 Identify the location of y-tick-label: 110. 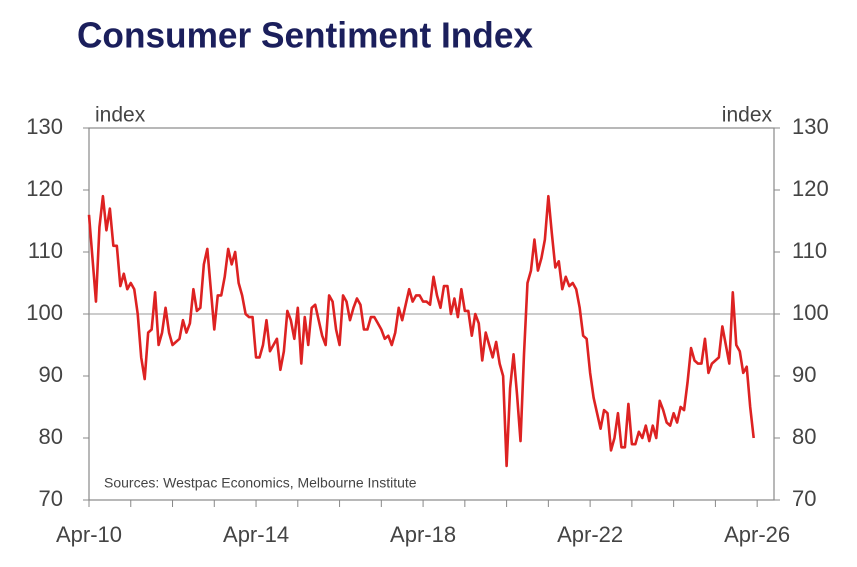
(45, 250).